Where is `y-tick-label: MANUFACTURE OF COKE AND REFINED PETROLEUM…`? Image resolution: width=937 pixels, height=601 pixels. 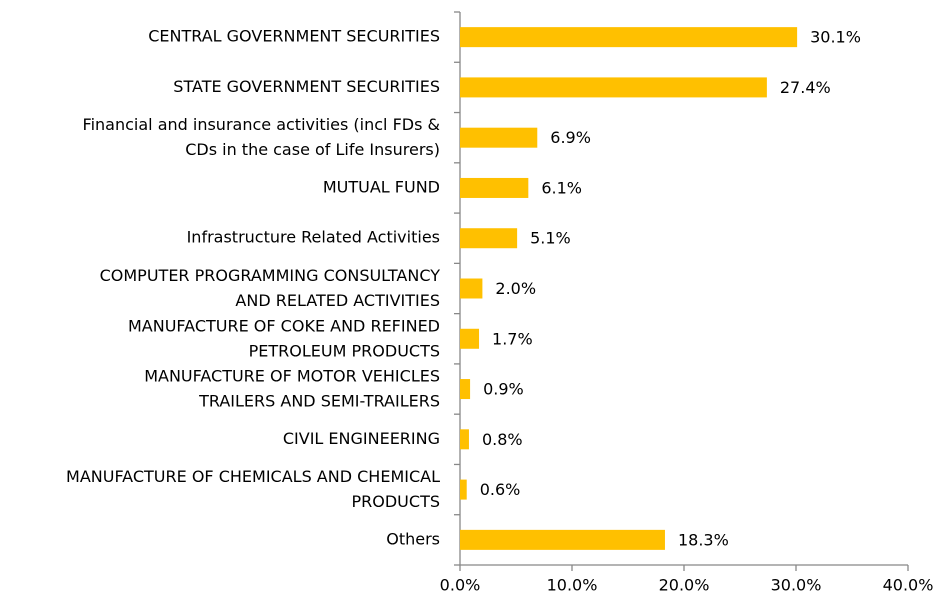 y-tick-label: MANUFACTURE OF COKE AND REFINED PETROLEUM… is located at coordinates (284, 338).